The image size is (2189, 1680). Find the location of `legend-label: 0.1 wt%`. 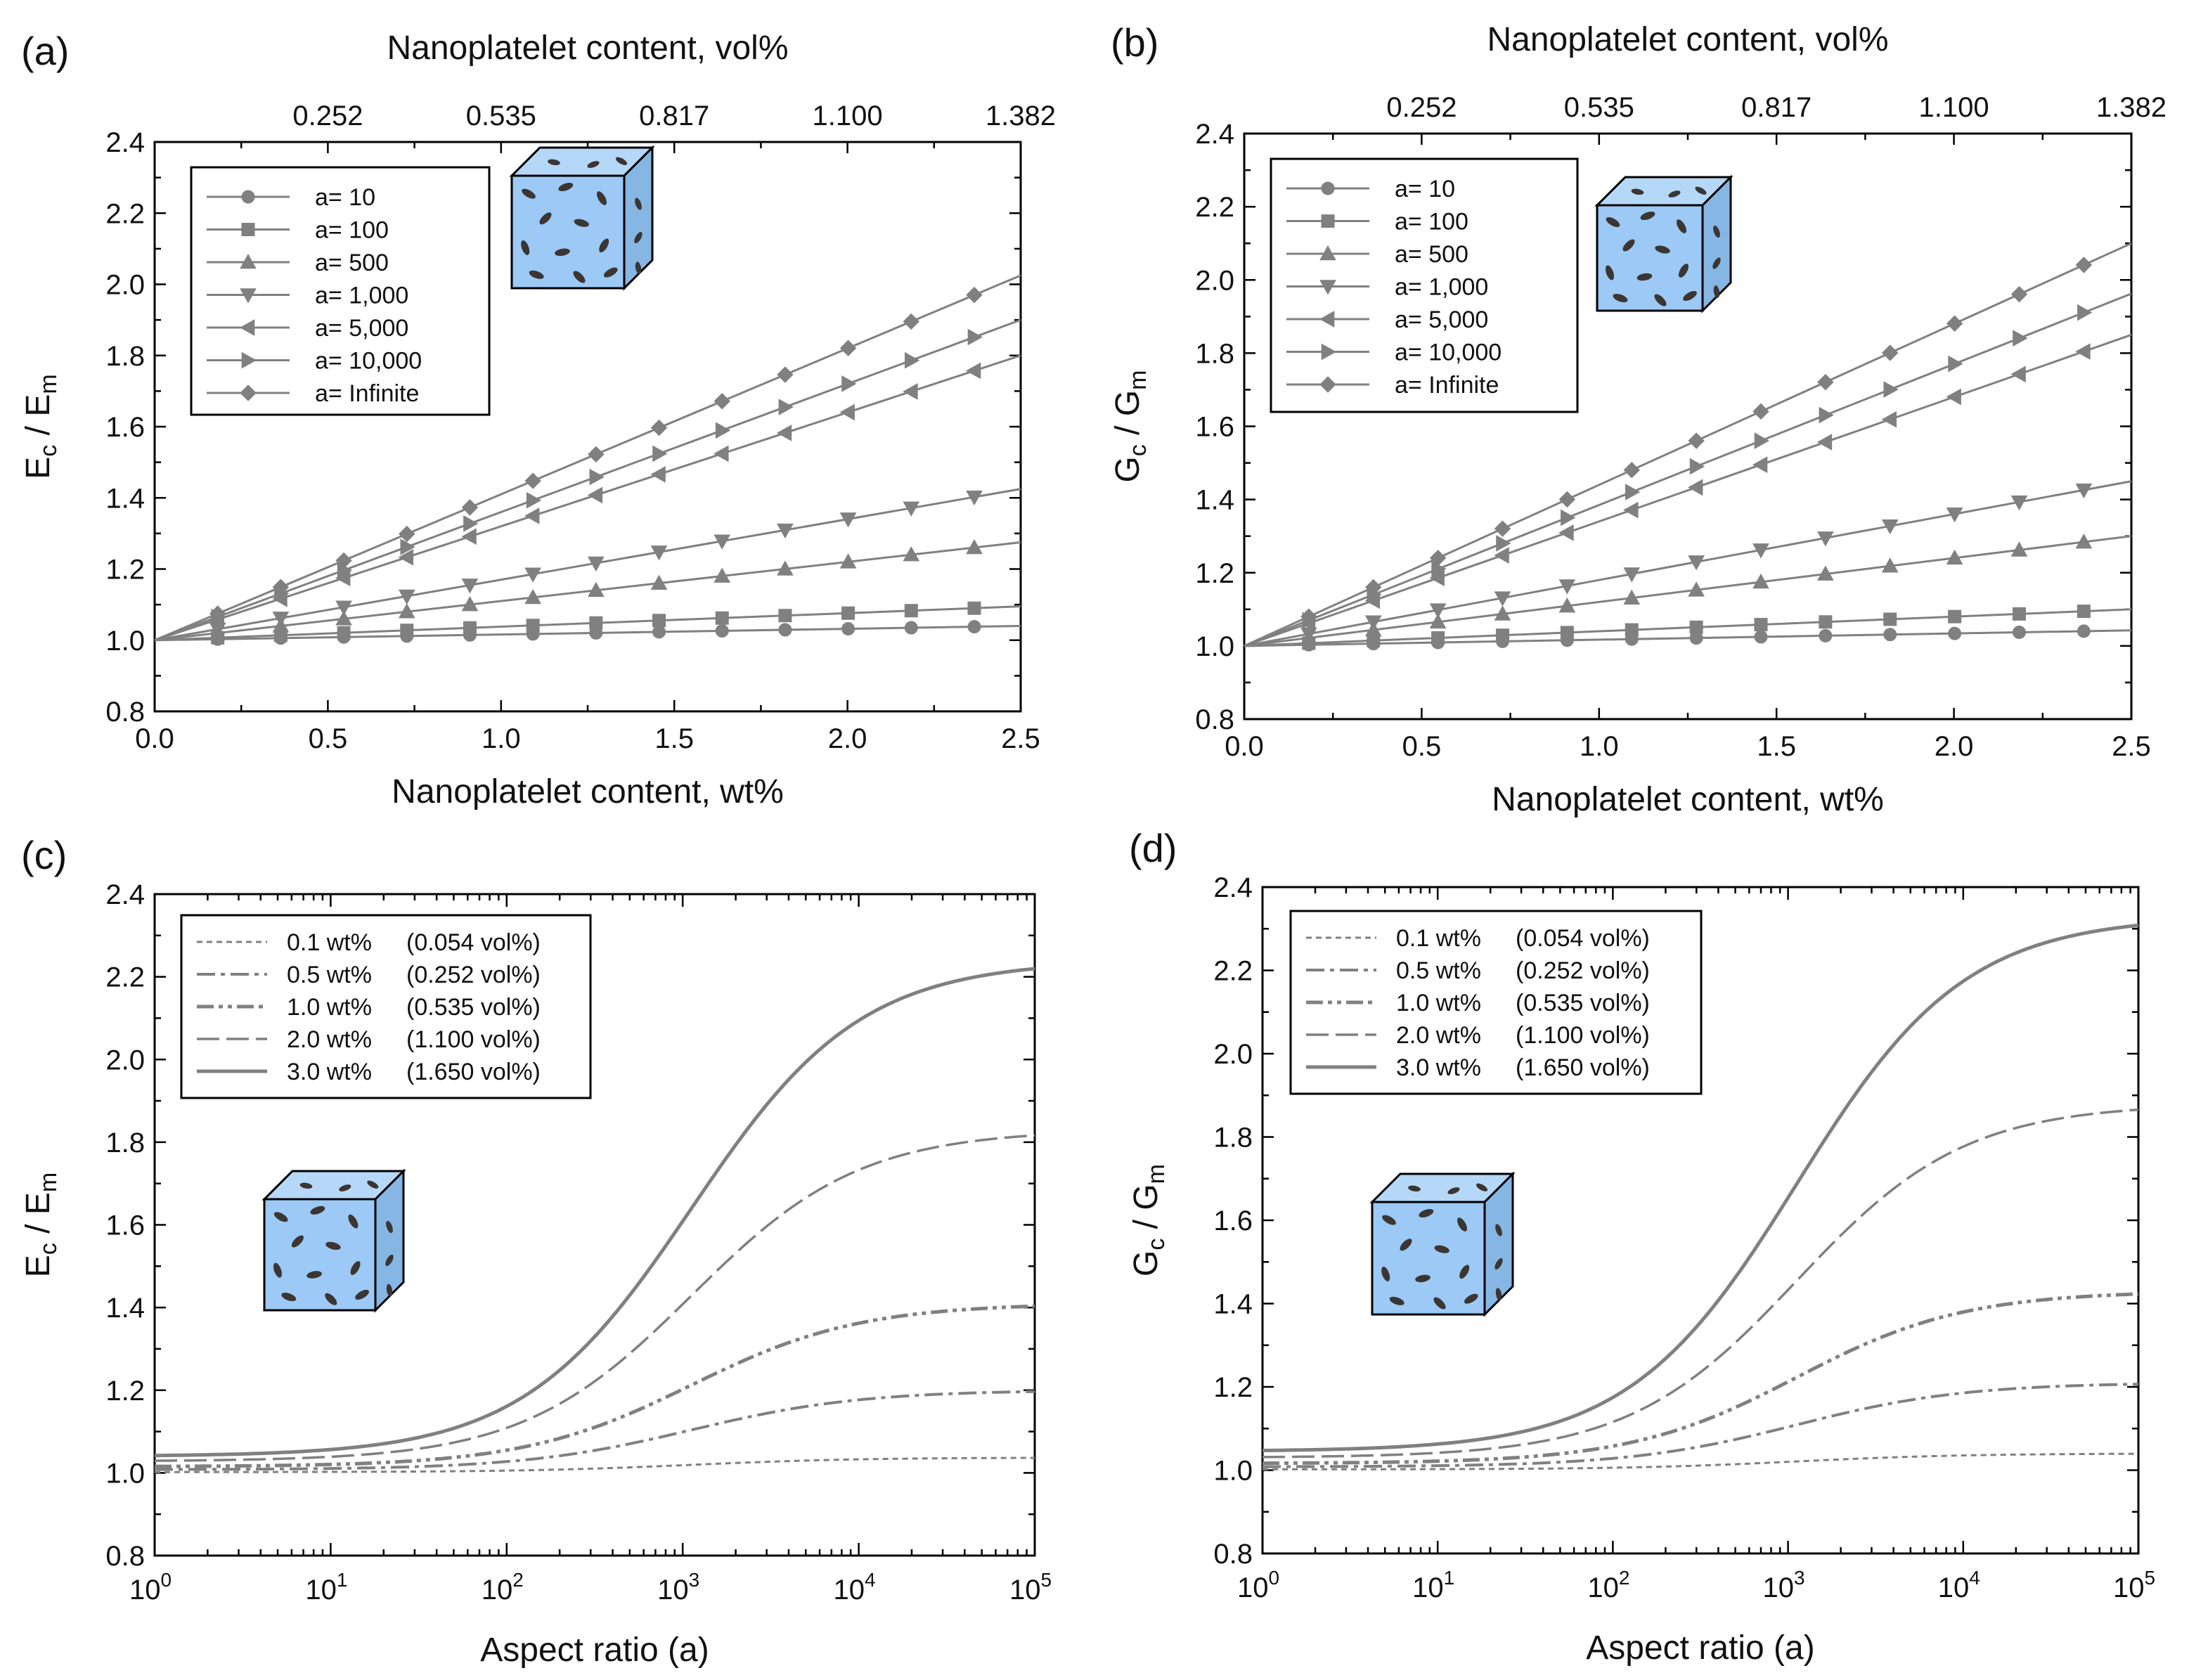

legend-label: 0.1 wt% is located at coordinates (1438, 938).